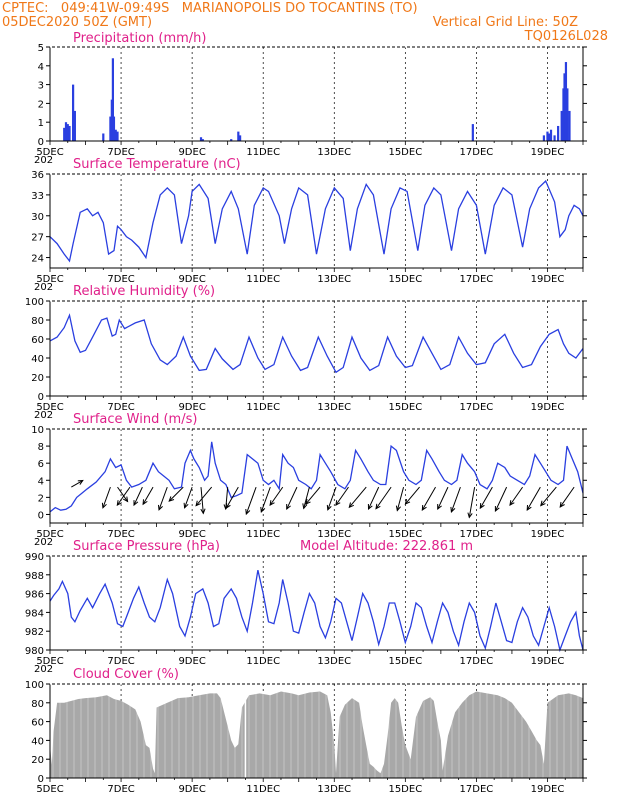 The width and height of the screenshot is (618, 800). I want to click on y-tick-label: 986, so click(34, 595).